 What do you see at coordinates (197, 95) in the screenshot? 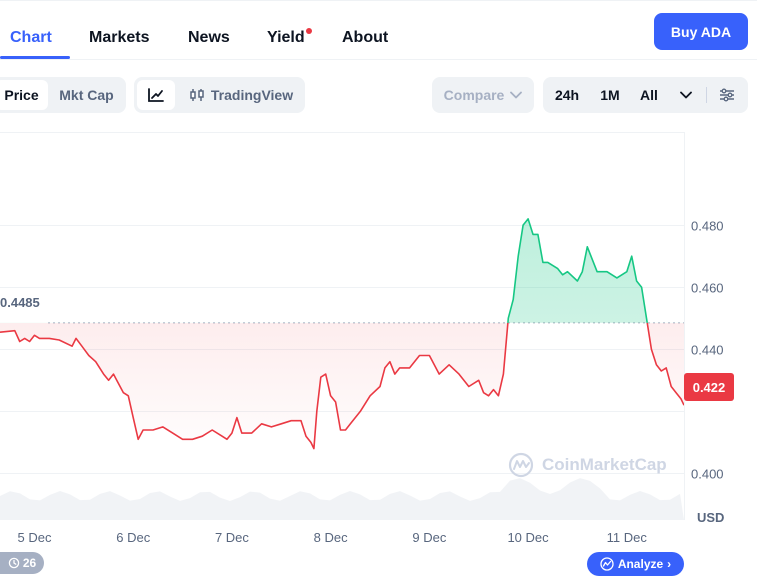
I see `candlestick-icon` at bounding box center [197, 95].